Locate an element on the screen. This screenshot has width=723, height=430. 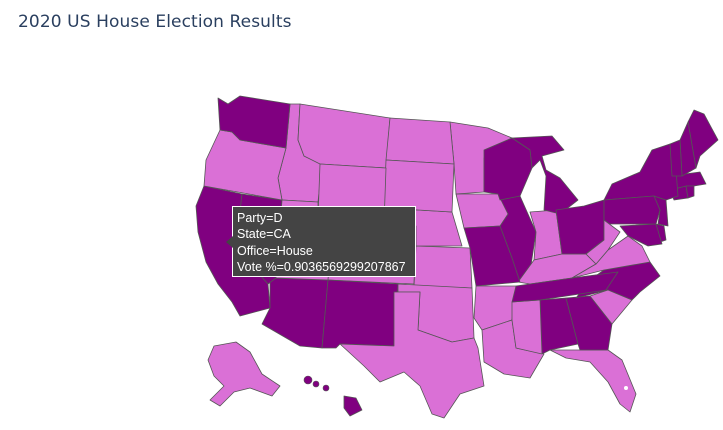
state-shape-ri is located at coordinates (690, 192).